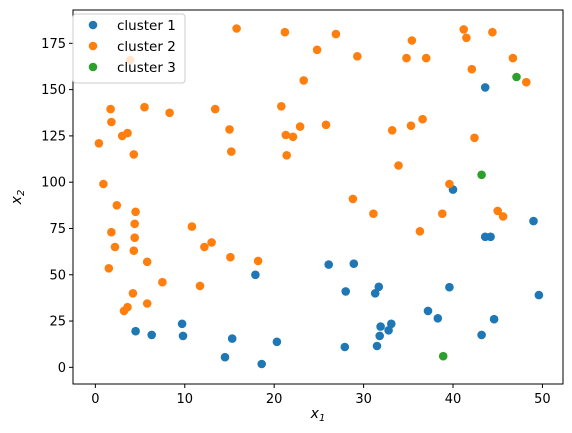 Image resolution: width=572 pixels, height=433 pixels. Describe the element at coordinates (322, 418) in the screenshot. I see `x-axis-label-sub: 1` at that location.